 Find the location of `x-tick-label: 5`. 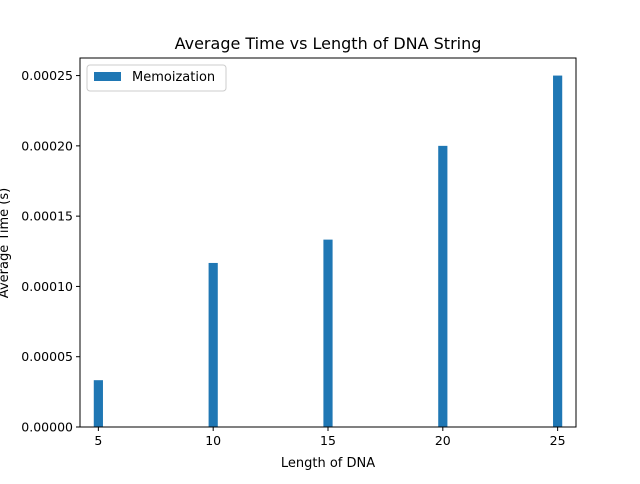

x-tick-label: 5 is located at coordinates (98, 440).